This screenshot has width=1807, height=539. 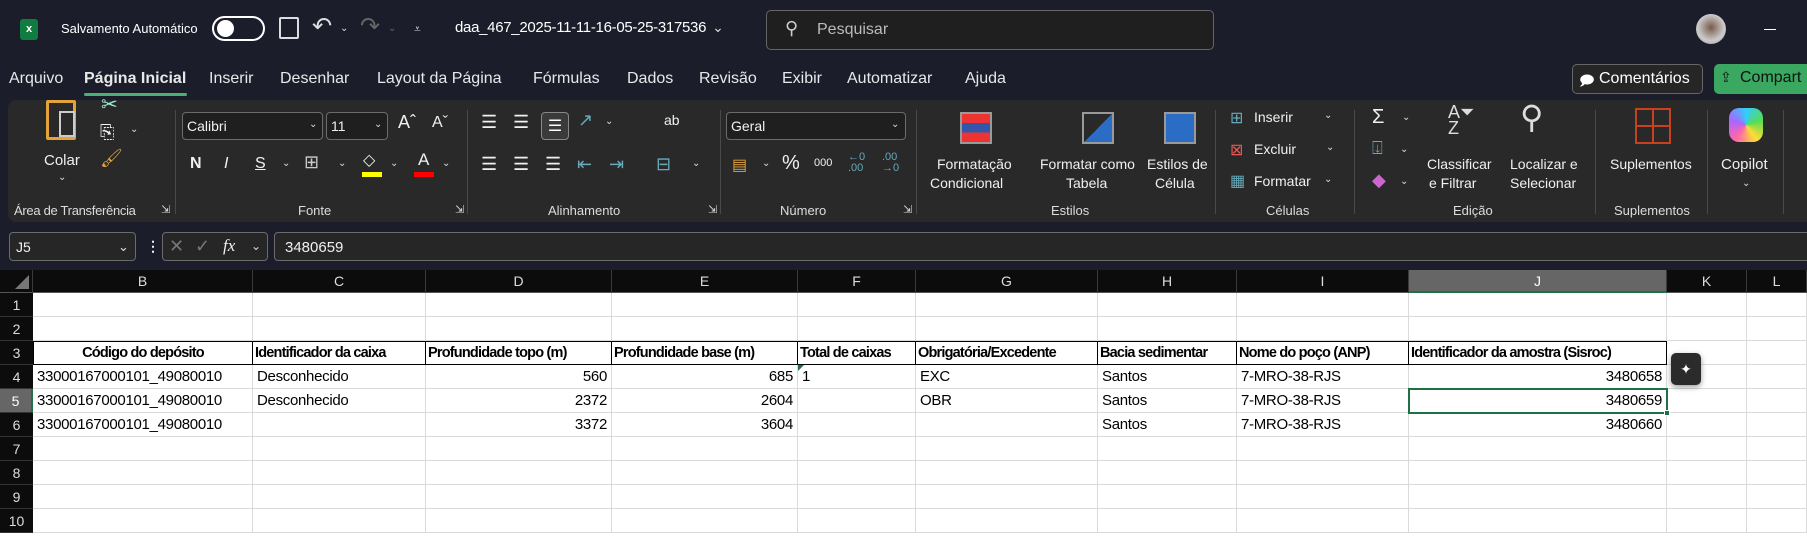 What do you see at coordinates (460, 210) in the screenshot?
I see `font-launcher-icon: ⇲` at bounding box center [460, 210].